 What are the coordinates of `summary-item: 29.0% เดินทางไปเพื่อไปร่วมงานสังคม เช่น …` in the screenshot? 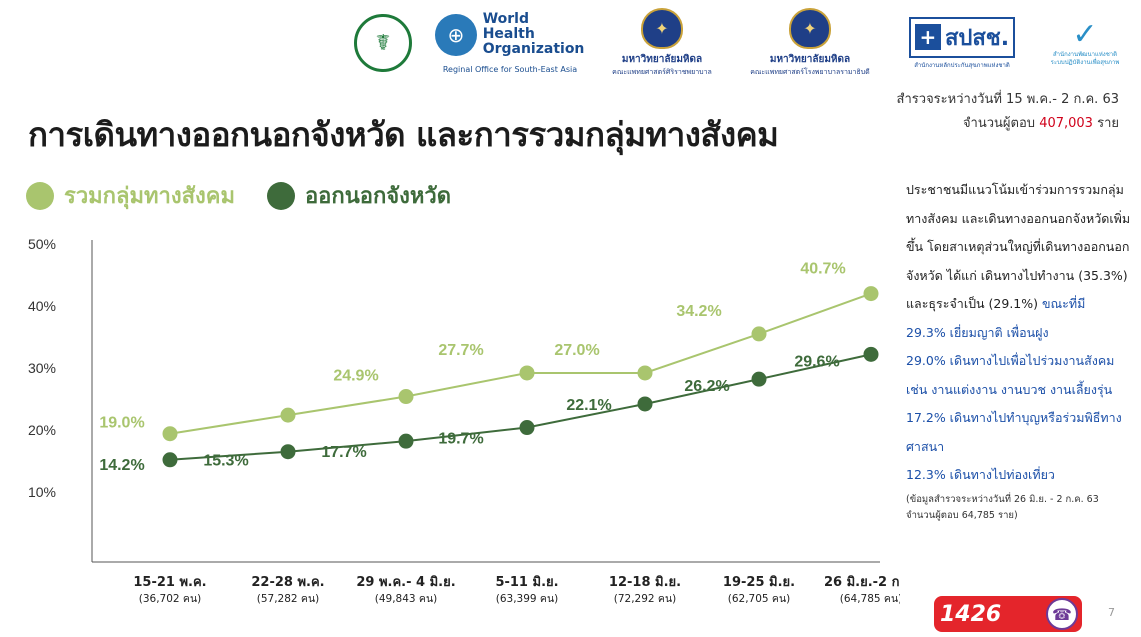 It's located at (1010, 375).